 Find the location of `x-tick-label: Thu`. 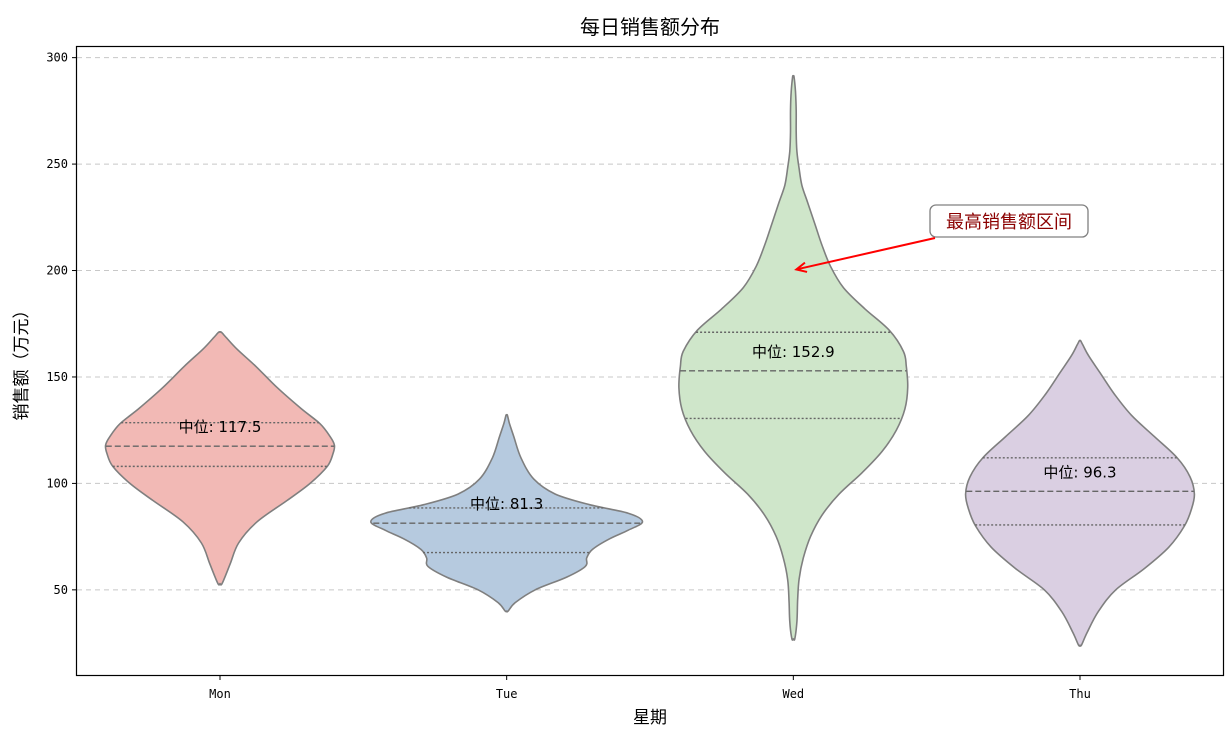

x-tick-label: Thu is located at coordinates (1080, 694).